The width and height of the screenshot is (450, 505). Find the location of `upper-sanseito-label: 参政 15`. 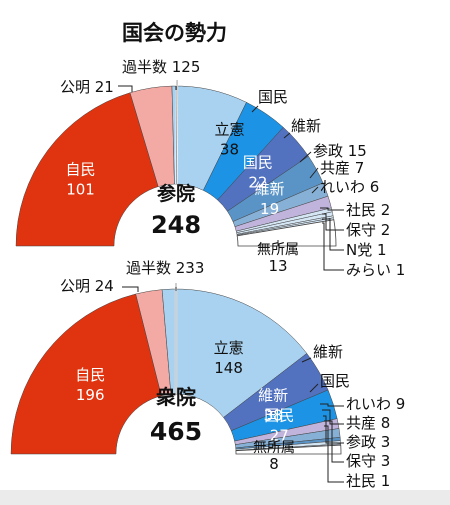

upper-sanseito-label: 参政 15 is located at coordinates (340, 151).